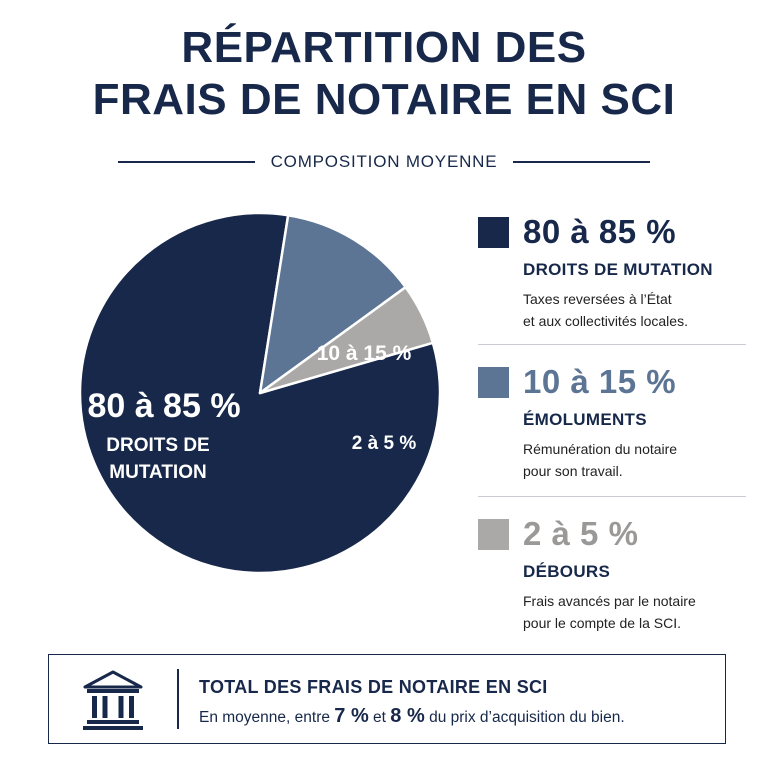 This screenshot has width=768, height=768. I want to click on bank-building-icon, so click(113, 700).